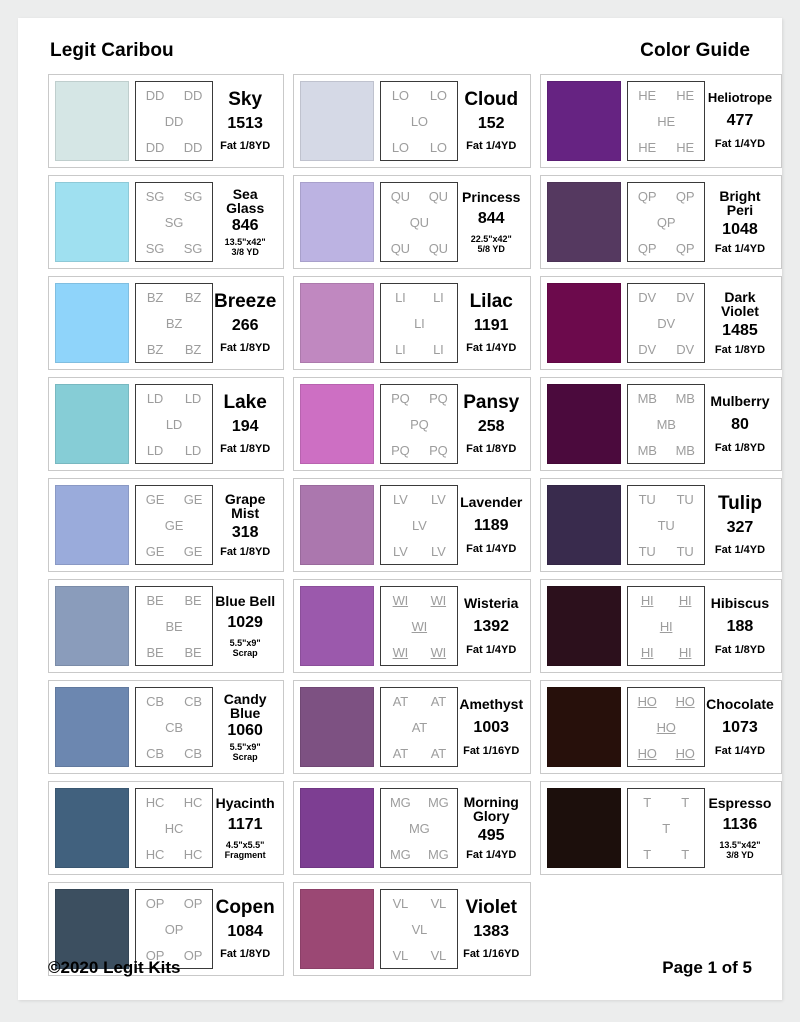 Image resolution: width=800 pixels, height=1022 pixels. What do you see at coordinates (438, 701) in the screenshot?
I see `fabric-code-tr: AT` at bounding box center [438, 701].